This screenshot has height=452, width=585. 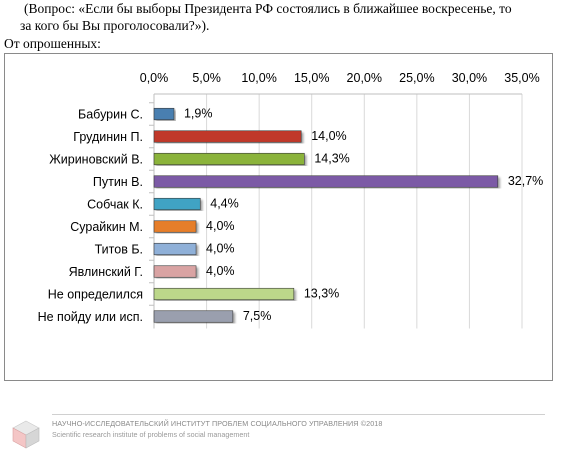 What do you see at coordinates (321, 294) in the screenshot?
I see `value-label: 13,3%` at bounding box center [321, 294].